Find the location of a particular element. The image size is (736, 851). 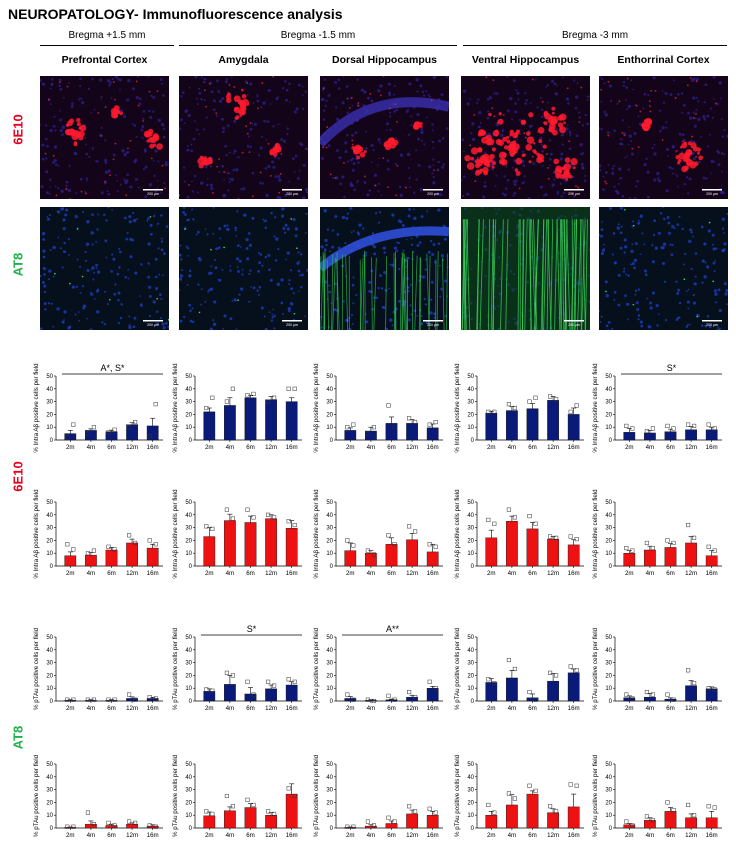

significance-annotation: A*, S* is located at coordinates (112, 368).